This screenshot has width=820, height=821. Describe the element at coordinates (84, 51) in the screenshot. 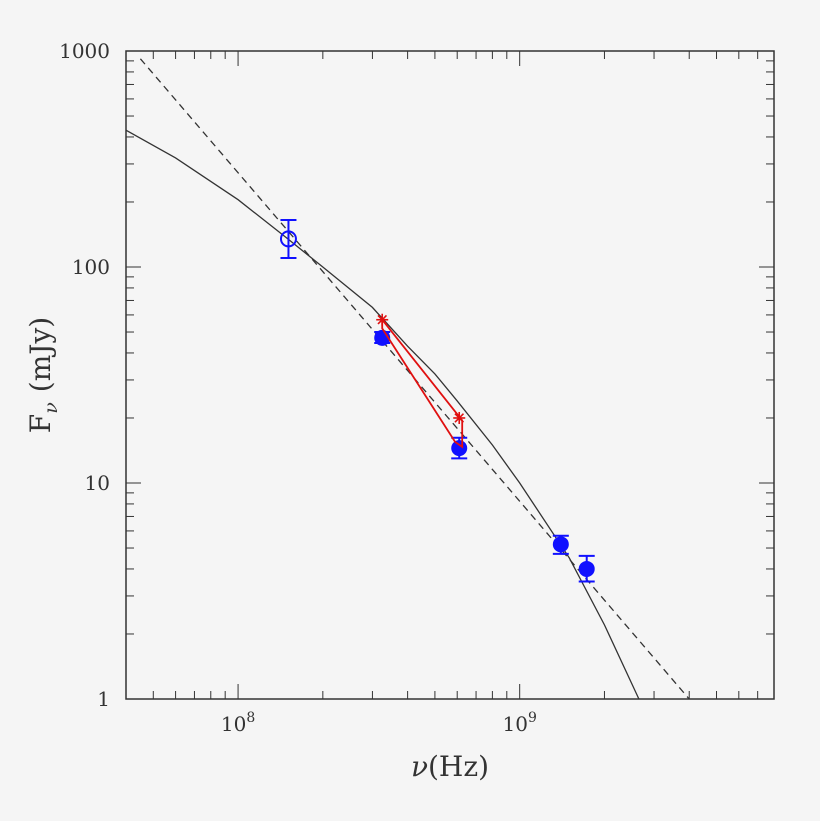

I see `y-tick-label: 1000` at that location.